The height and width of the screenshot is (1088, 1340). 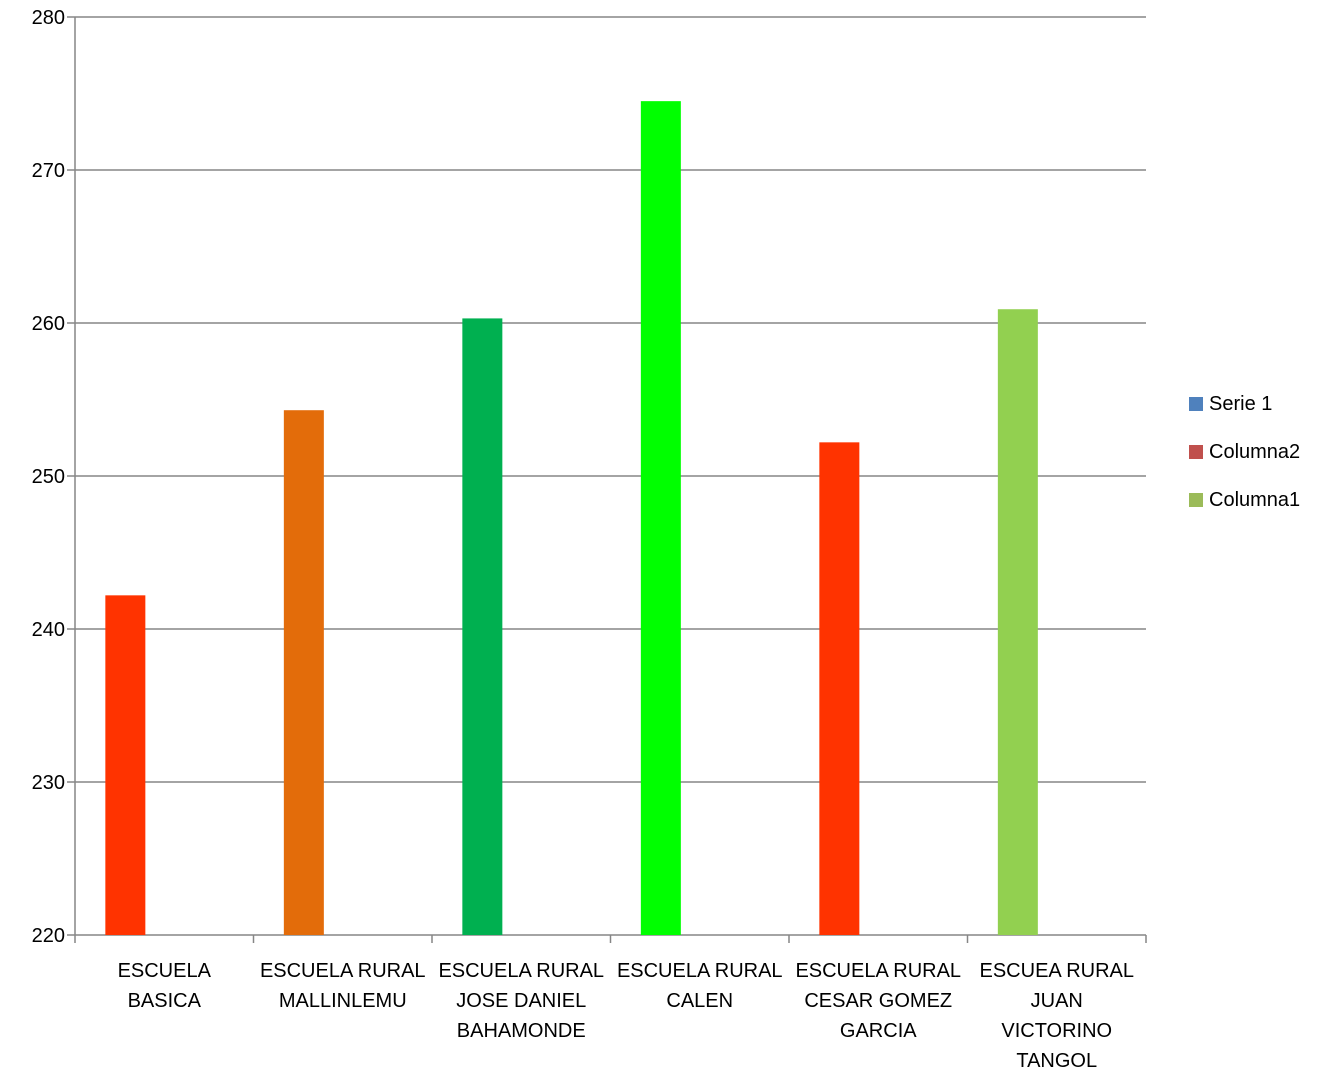 I want to click on y-tick-label: 250, so click(x=48, y=477).